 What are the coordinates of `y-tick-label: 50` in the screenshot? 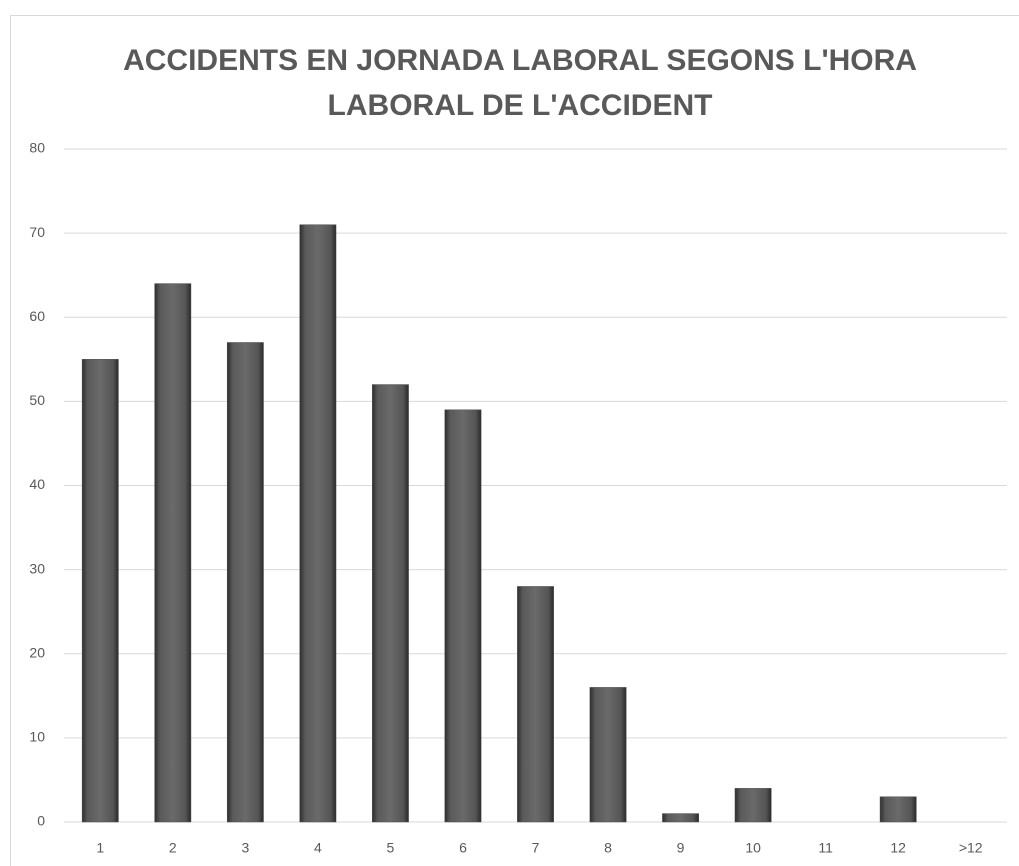 It's located at (37, 400).